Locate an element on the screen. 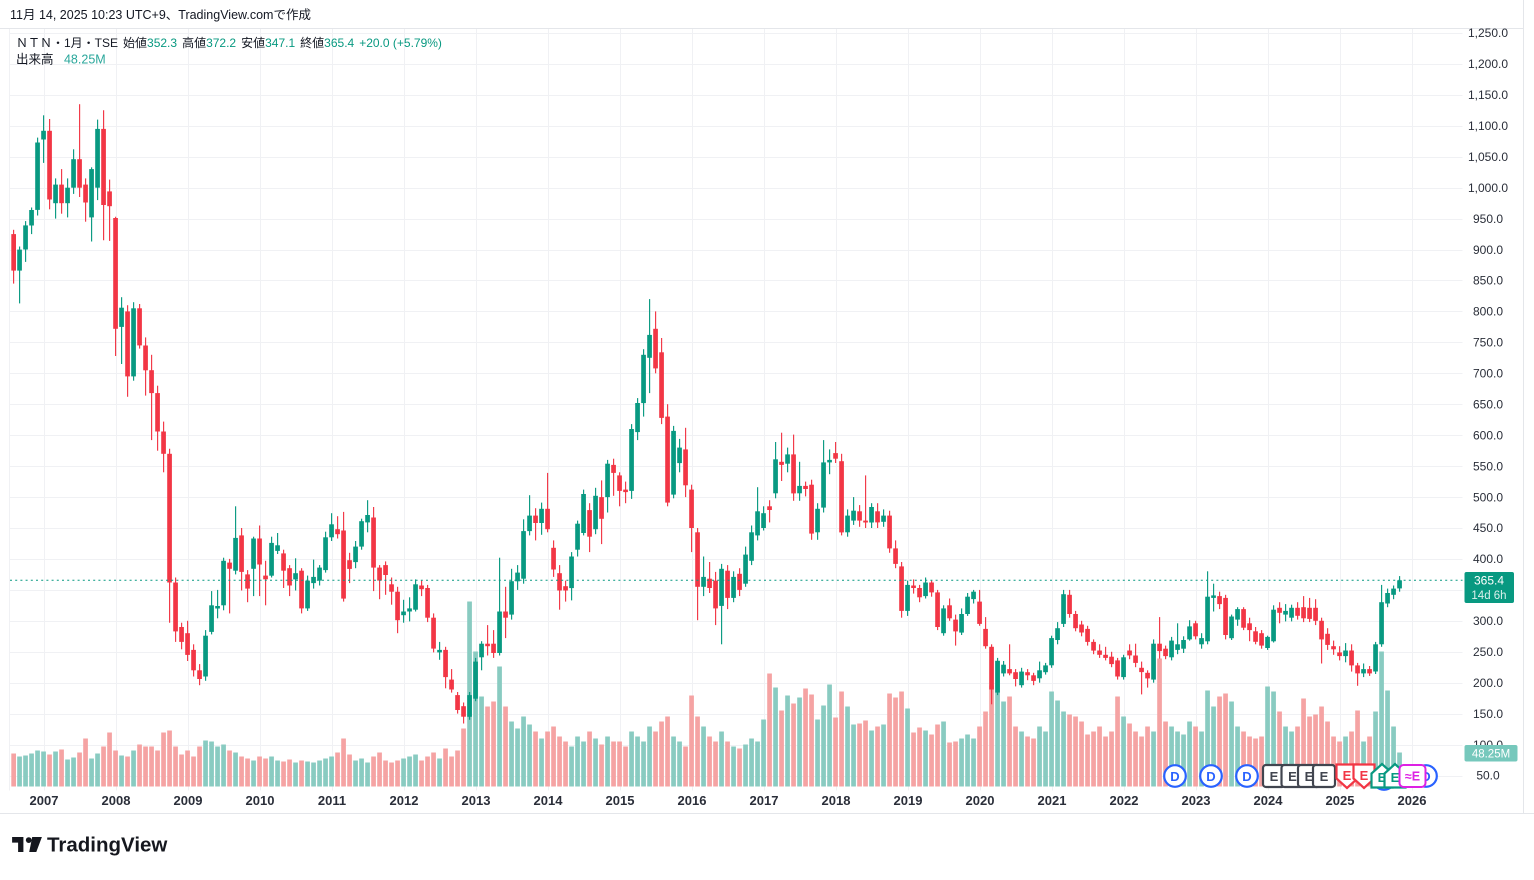 This screenshot has height=880, width=1534. svg-text: 1,050.0 is located at coordinates (1488, 157).